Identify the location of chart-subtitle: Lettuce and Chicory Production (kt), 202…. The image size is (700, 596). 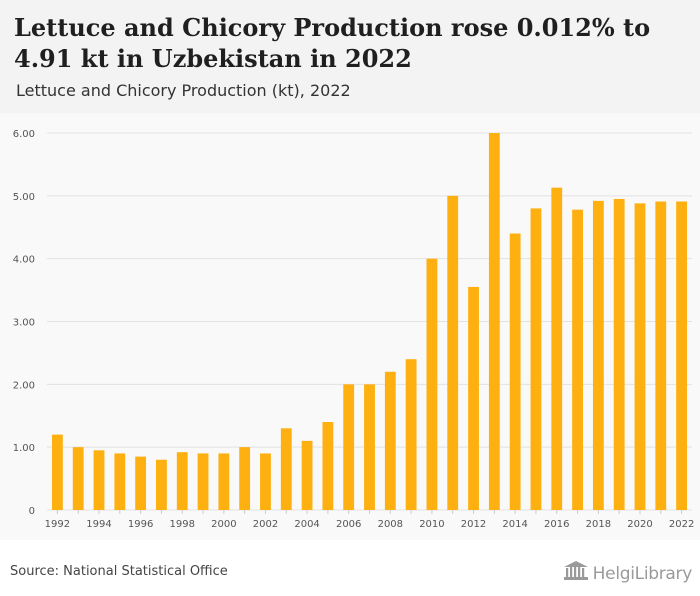
(183, 90).